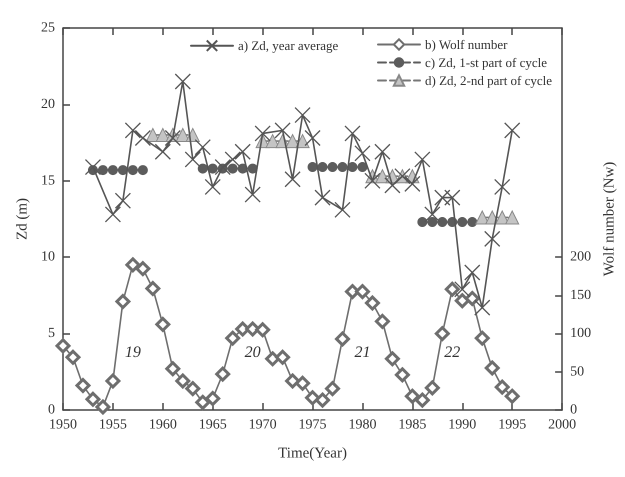 Image resolution: width=625 pixels, height=477 pixels. Describe the element at coordinates (112, 425) in the screenshot. I see `x-tick-label: 1955` at that location.